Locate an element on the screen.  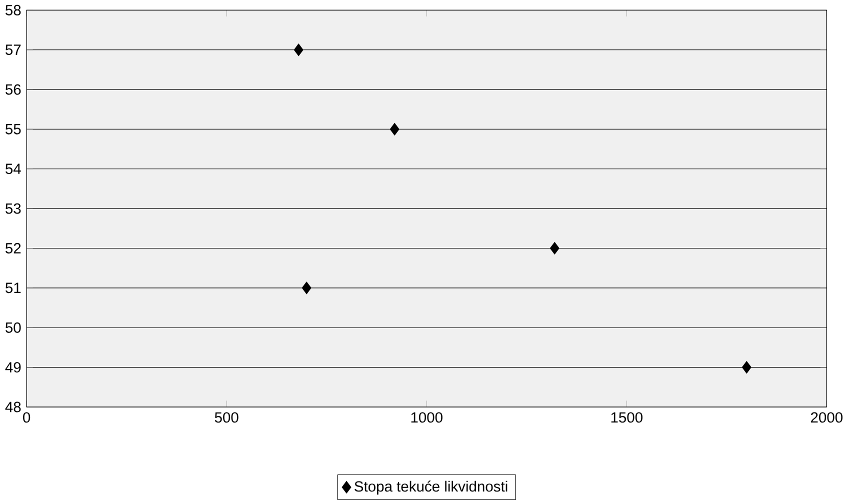
y-tick-label: 57 is located at coordinates (13, 50).